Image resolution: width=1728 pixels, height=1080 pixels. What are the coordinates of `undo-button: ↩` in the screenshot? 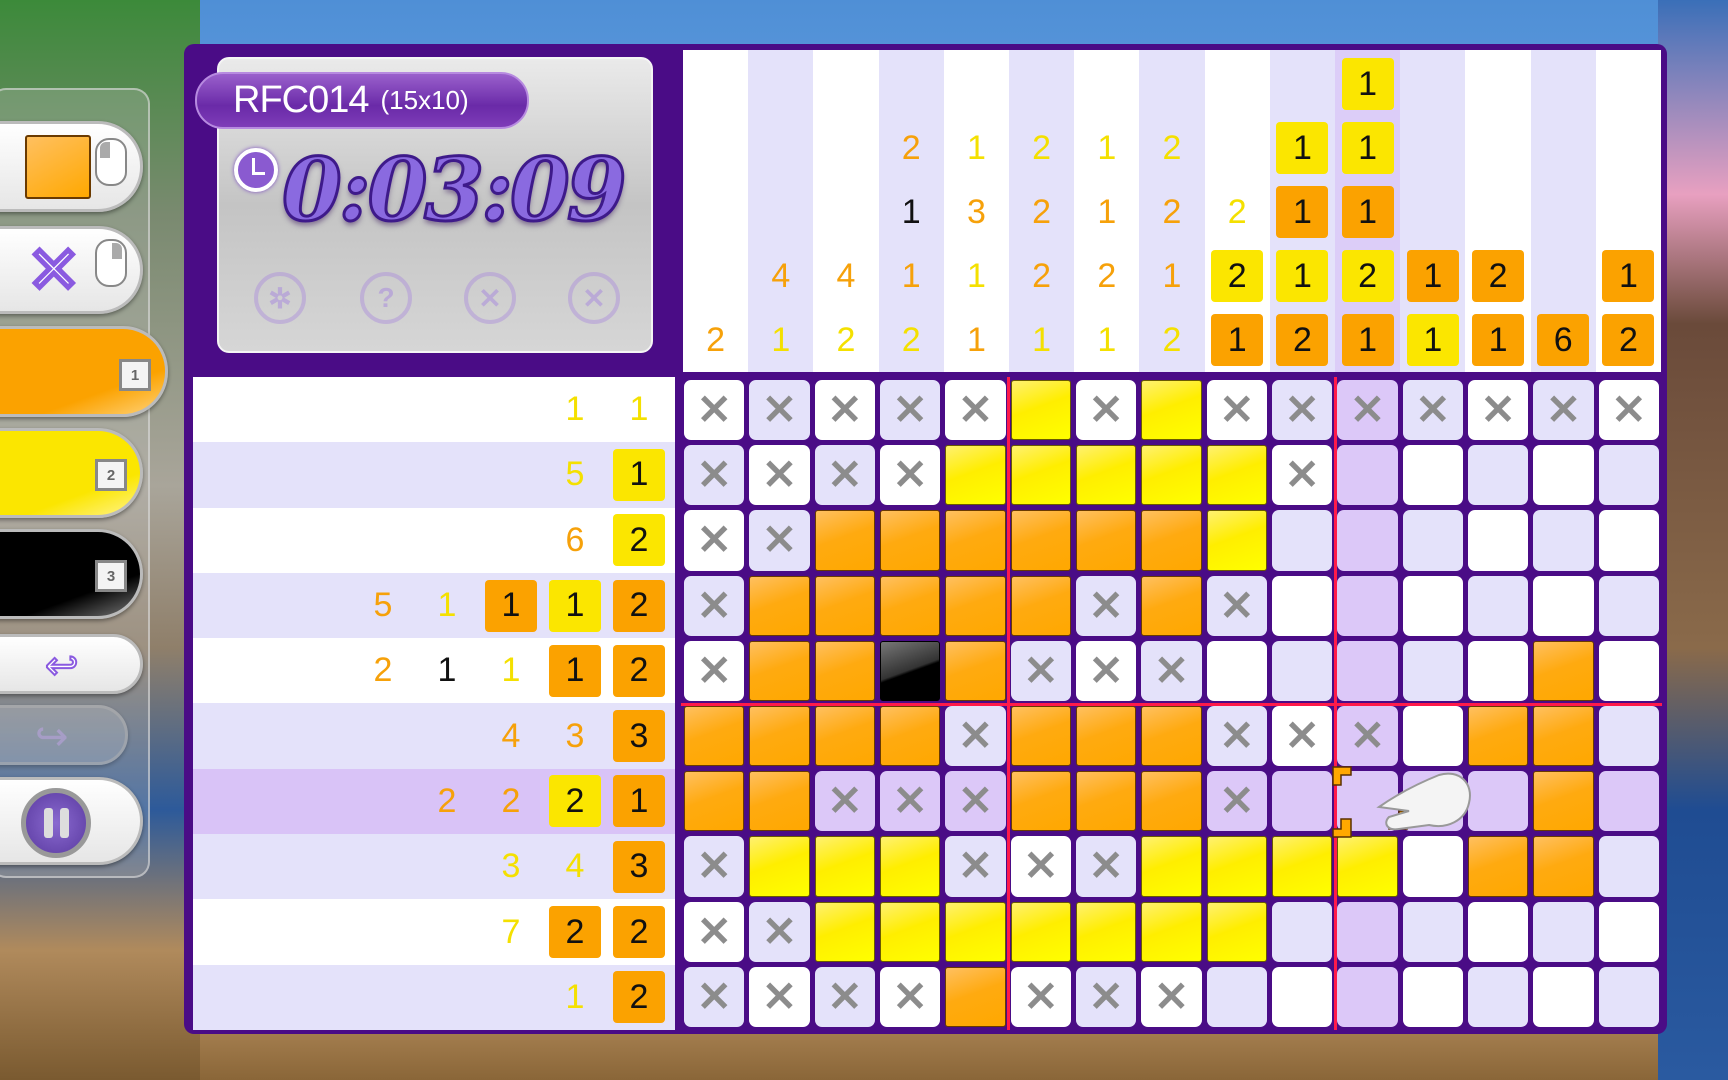 It's located at (71, 664).